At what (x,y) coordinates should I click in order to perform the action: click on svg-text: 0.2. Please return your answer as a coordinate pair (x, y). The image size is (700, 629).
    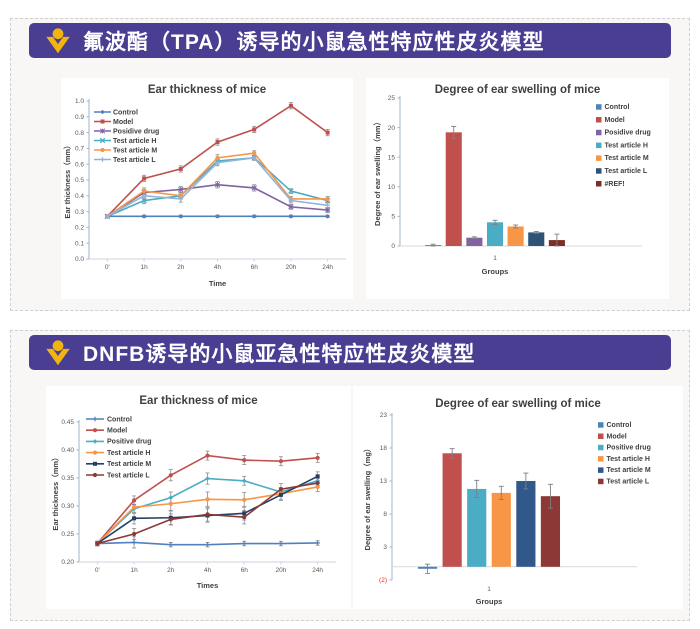
    Looking at the image, I should click on (79, 228).